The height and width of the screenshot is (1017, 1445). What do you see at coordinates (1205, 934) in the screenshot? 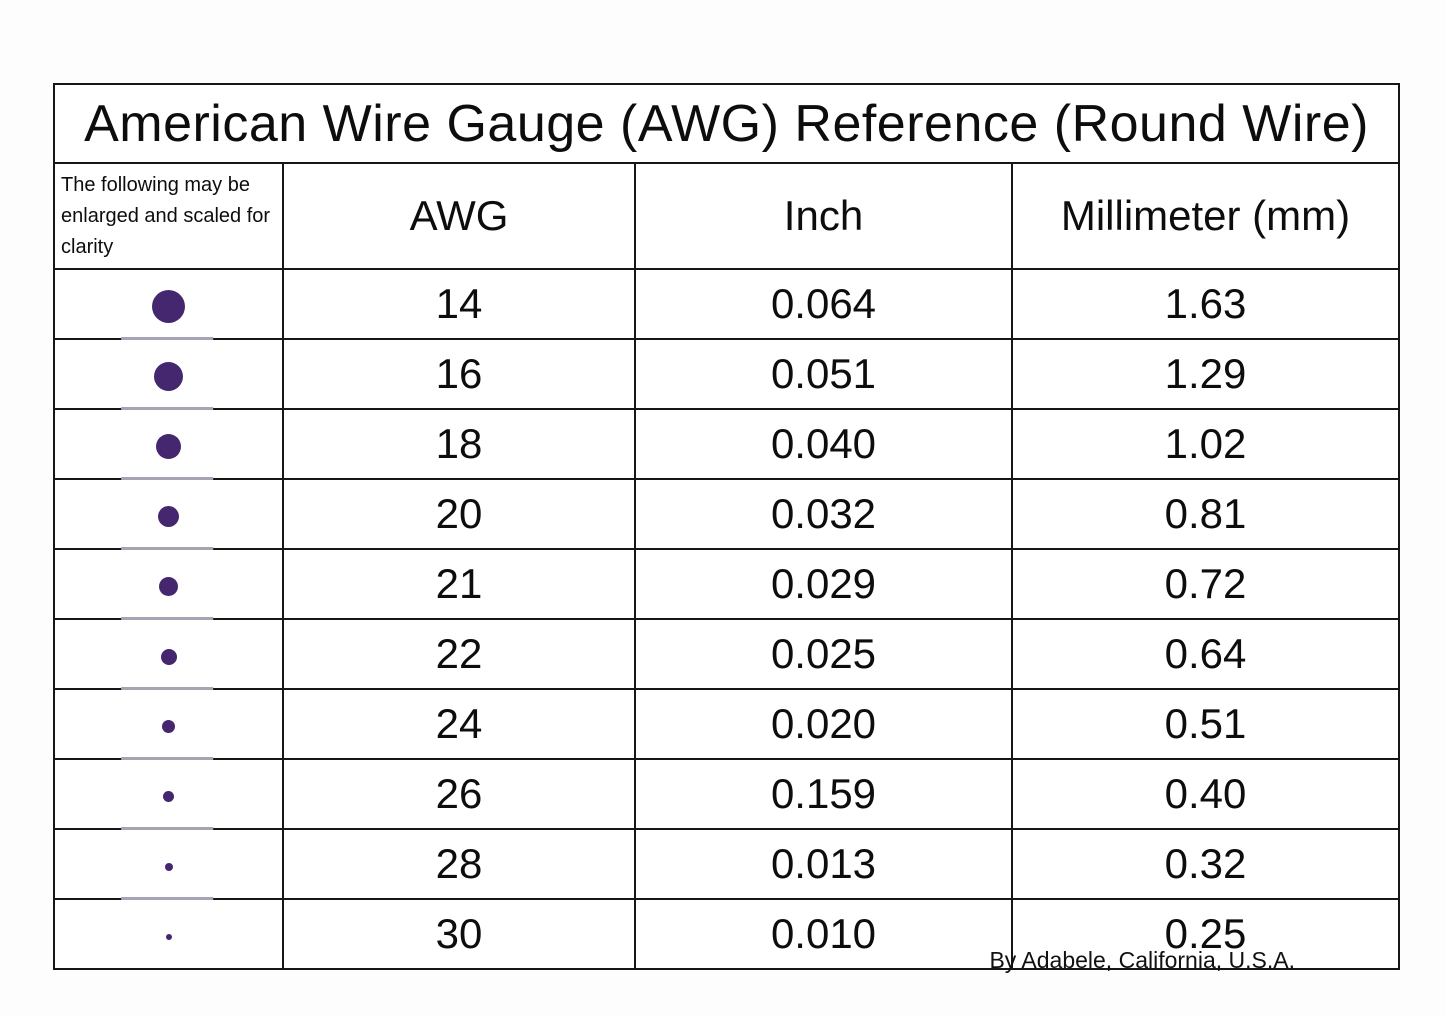
I see `mm-value: 0.25` at bounding box center [1205, 934].